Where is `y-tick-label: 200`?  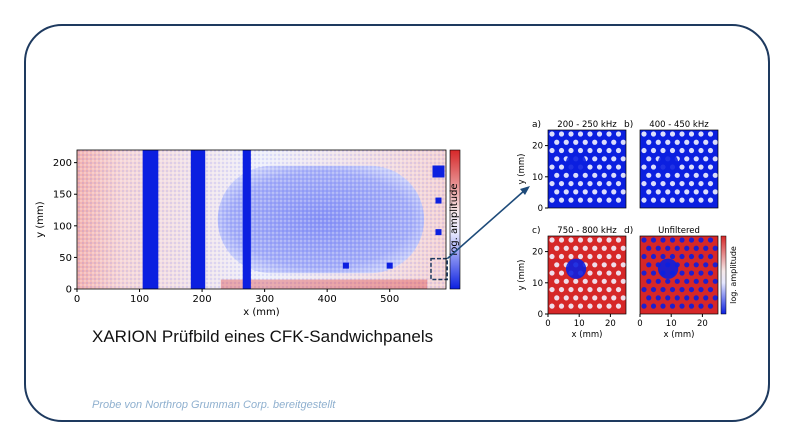 y-tick-label: 200 is located at coordinates (62, 163).